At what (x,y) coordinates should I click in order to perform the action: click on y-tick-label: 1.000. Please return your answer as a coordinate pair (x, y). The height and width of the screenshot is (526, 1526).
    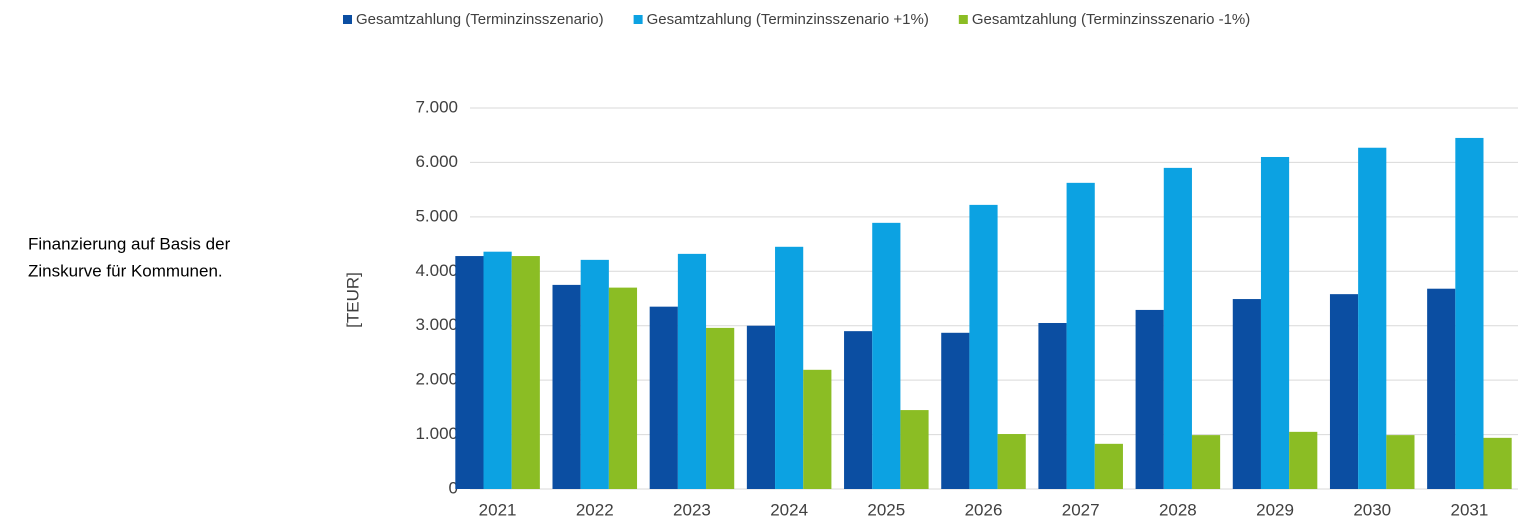
    Looking at the image, I should click on (436, 433).